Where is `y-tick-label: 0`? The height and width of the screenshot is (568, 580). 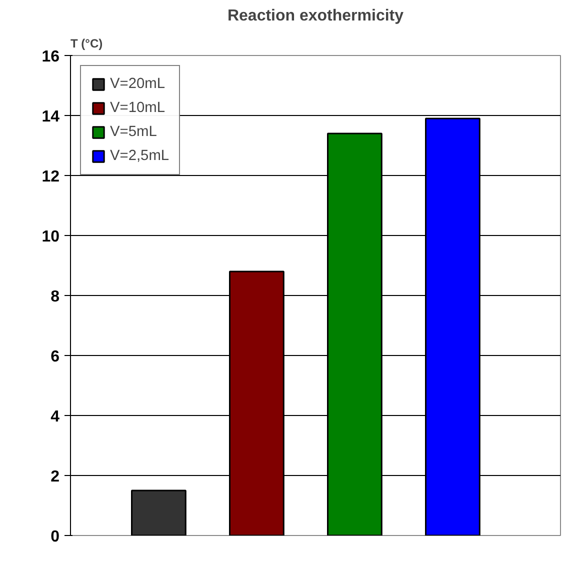
y-tick-label: 0 is located at coordinates (55, 537).